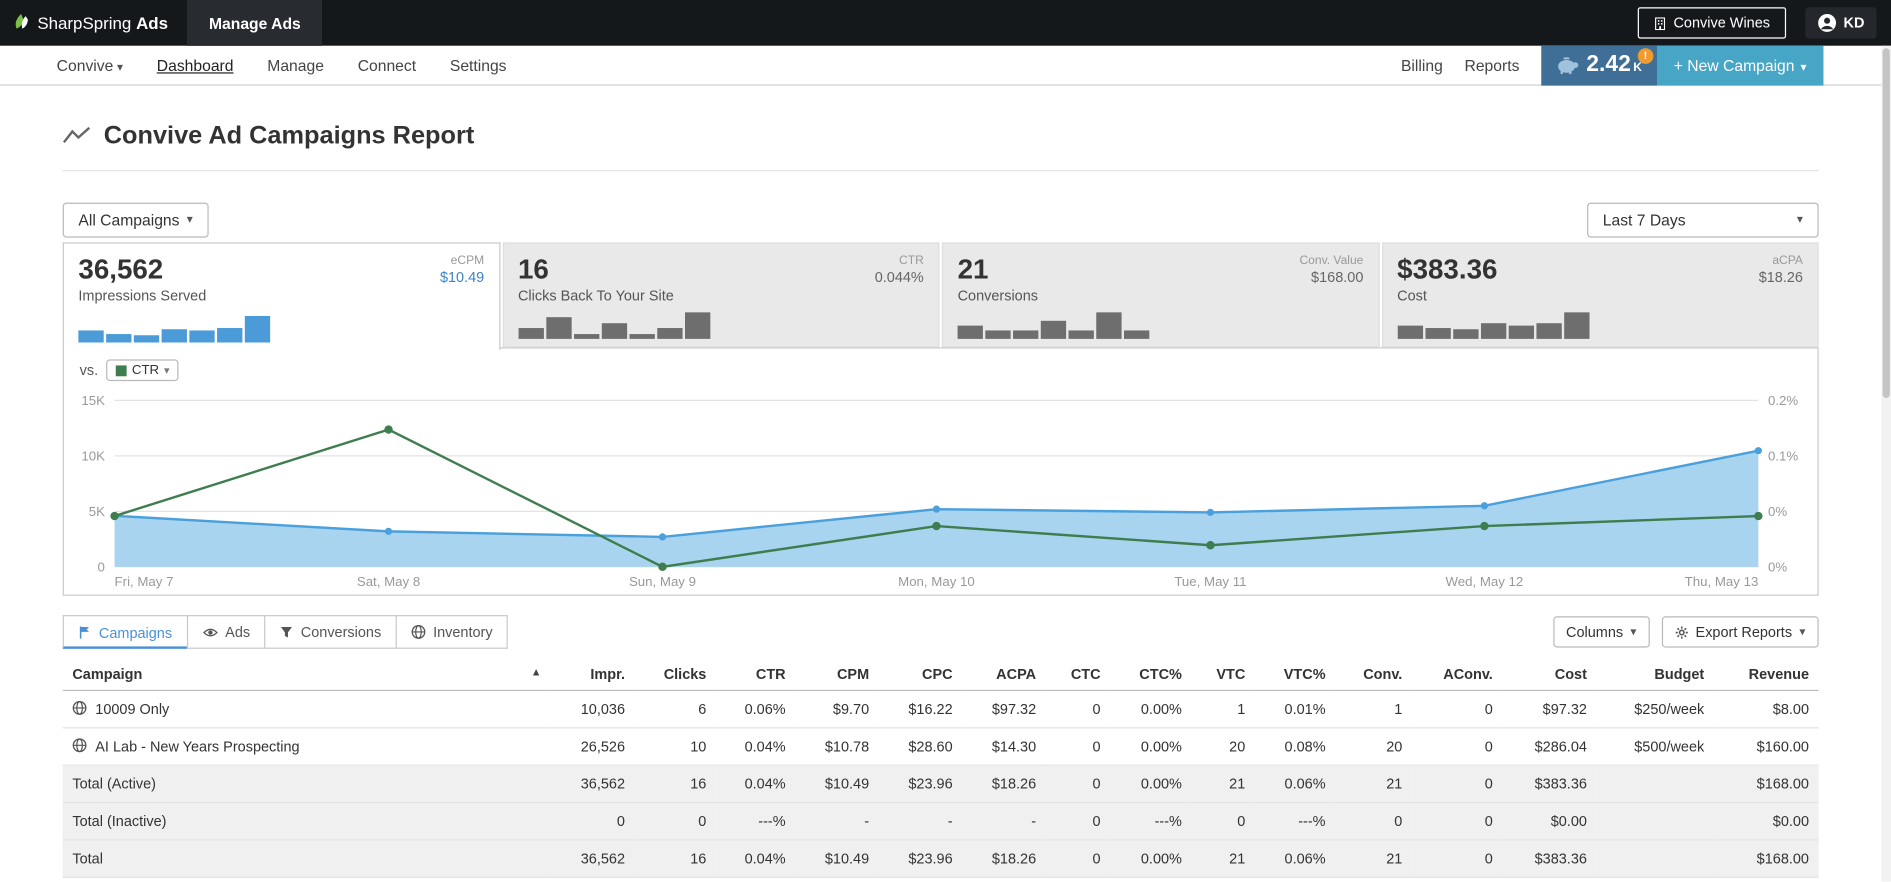 The width and height of the screenshot is (1891, 882). I want to click on cell-cost: $97.32, so click(1549, 709).